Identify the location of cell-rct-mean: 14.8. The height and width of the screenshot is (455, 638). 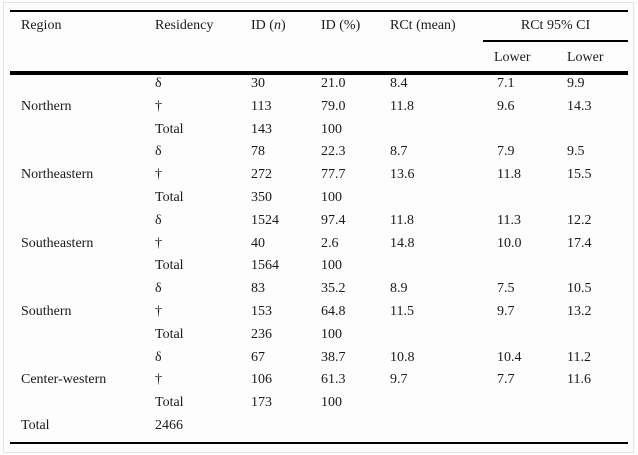
(402, 243).